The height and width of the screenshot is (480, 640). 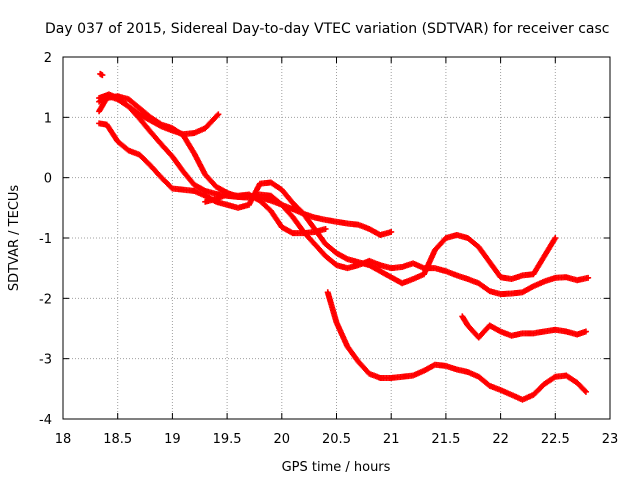 I want to click on y-tick-label: -3, so click(x=45, y=360).